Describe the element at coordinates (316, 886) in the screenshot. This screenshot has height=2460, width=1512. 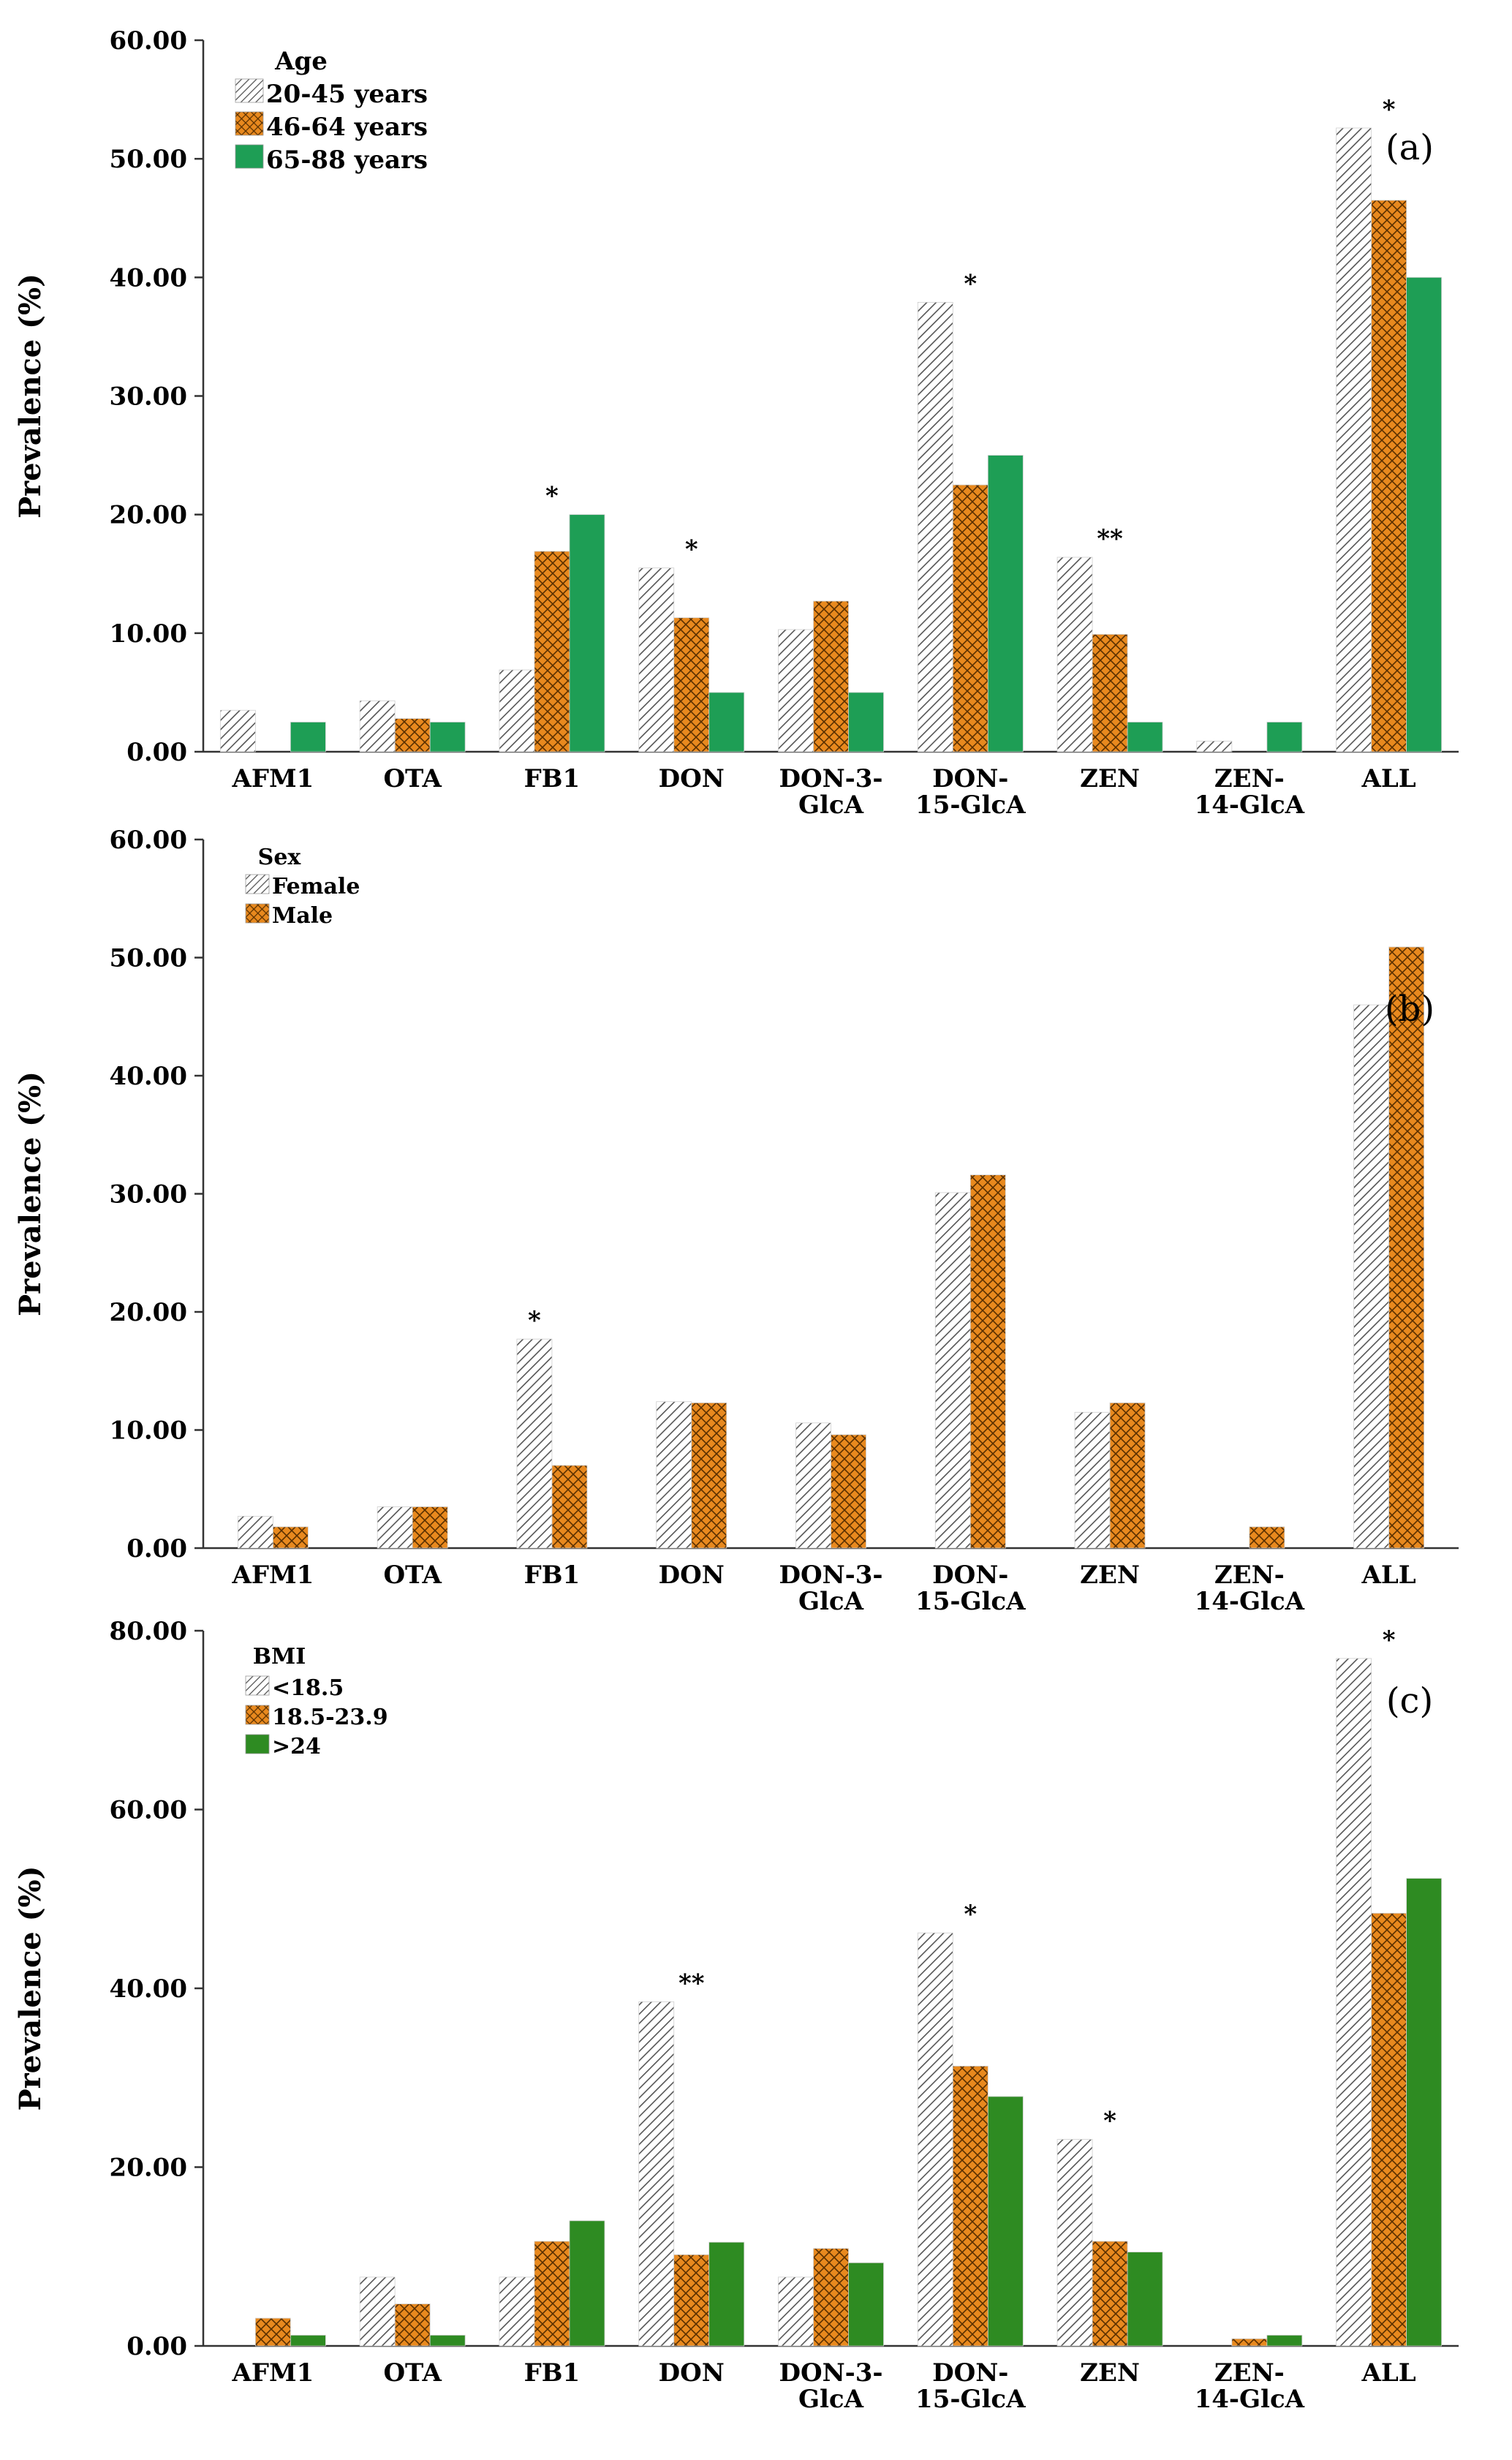
I see `legend-label: Female` at that location.